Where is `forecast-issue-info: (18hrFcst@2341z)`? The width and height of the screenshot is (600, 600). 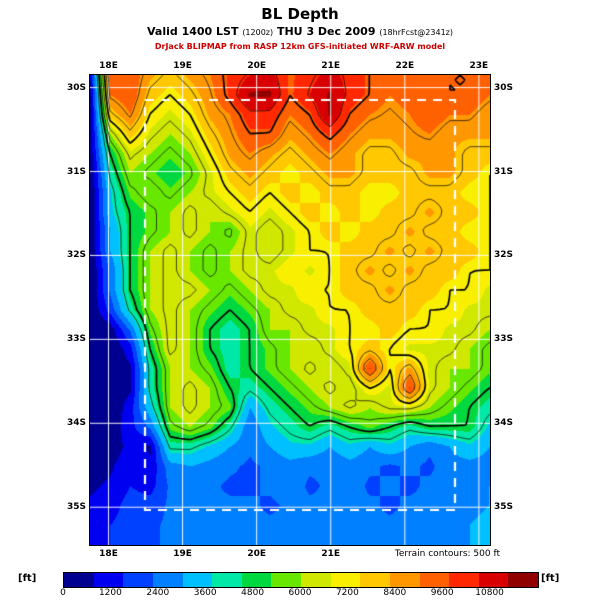
forecast-issue-info: (18hrFcst@2341z) is located at coordinates (416, 32).